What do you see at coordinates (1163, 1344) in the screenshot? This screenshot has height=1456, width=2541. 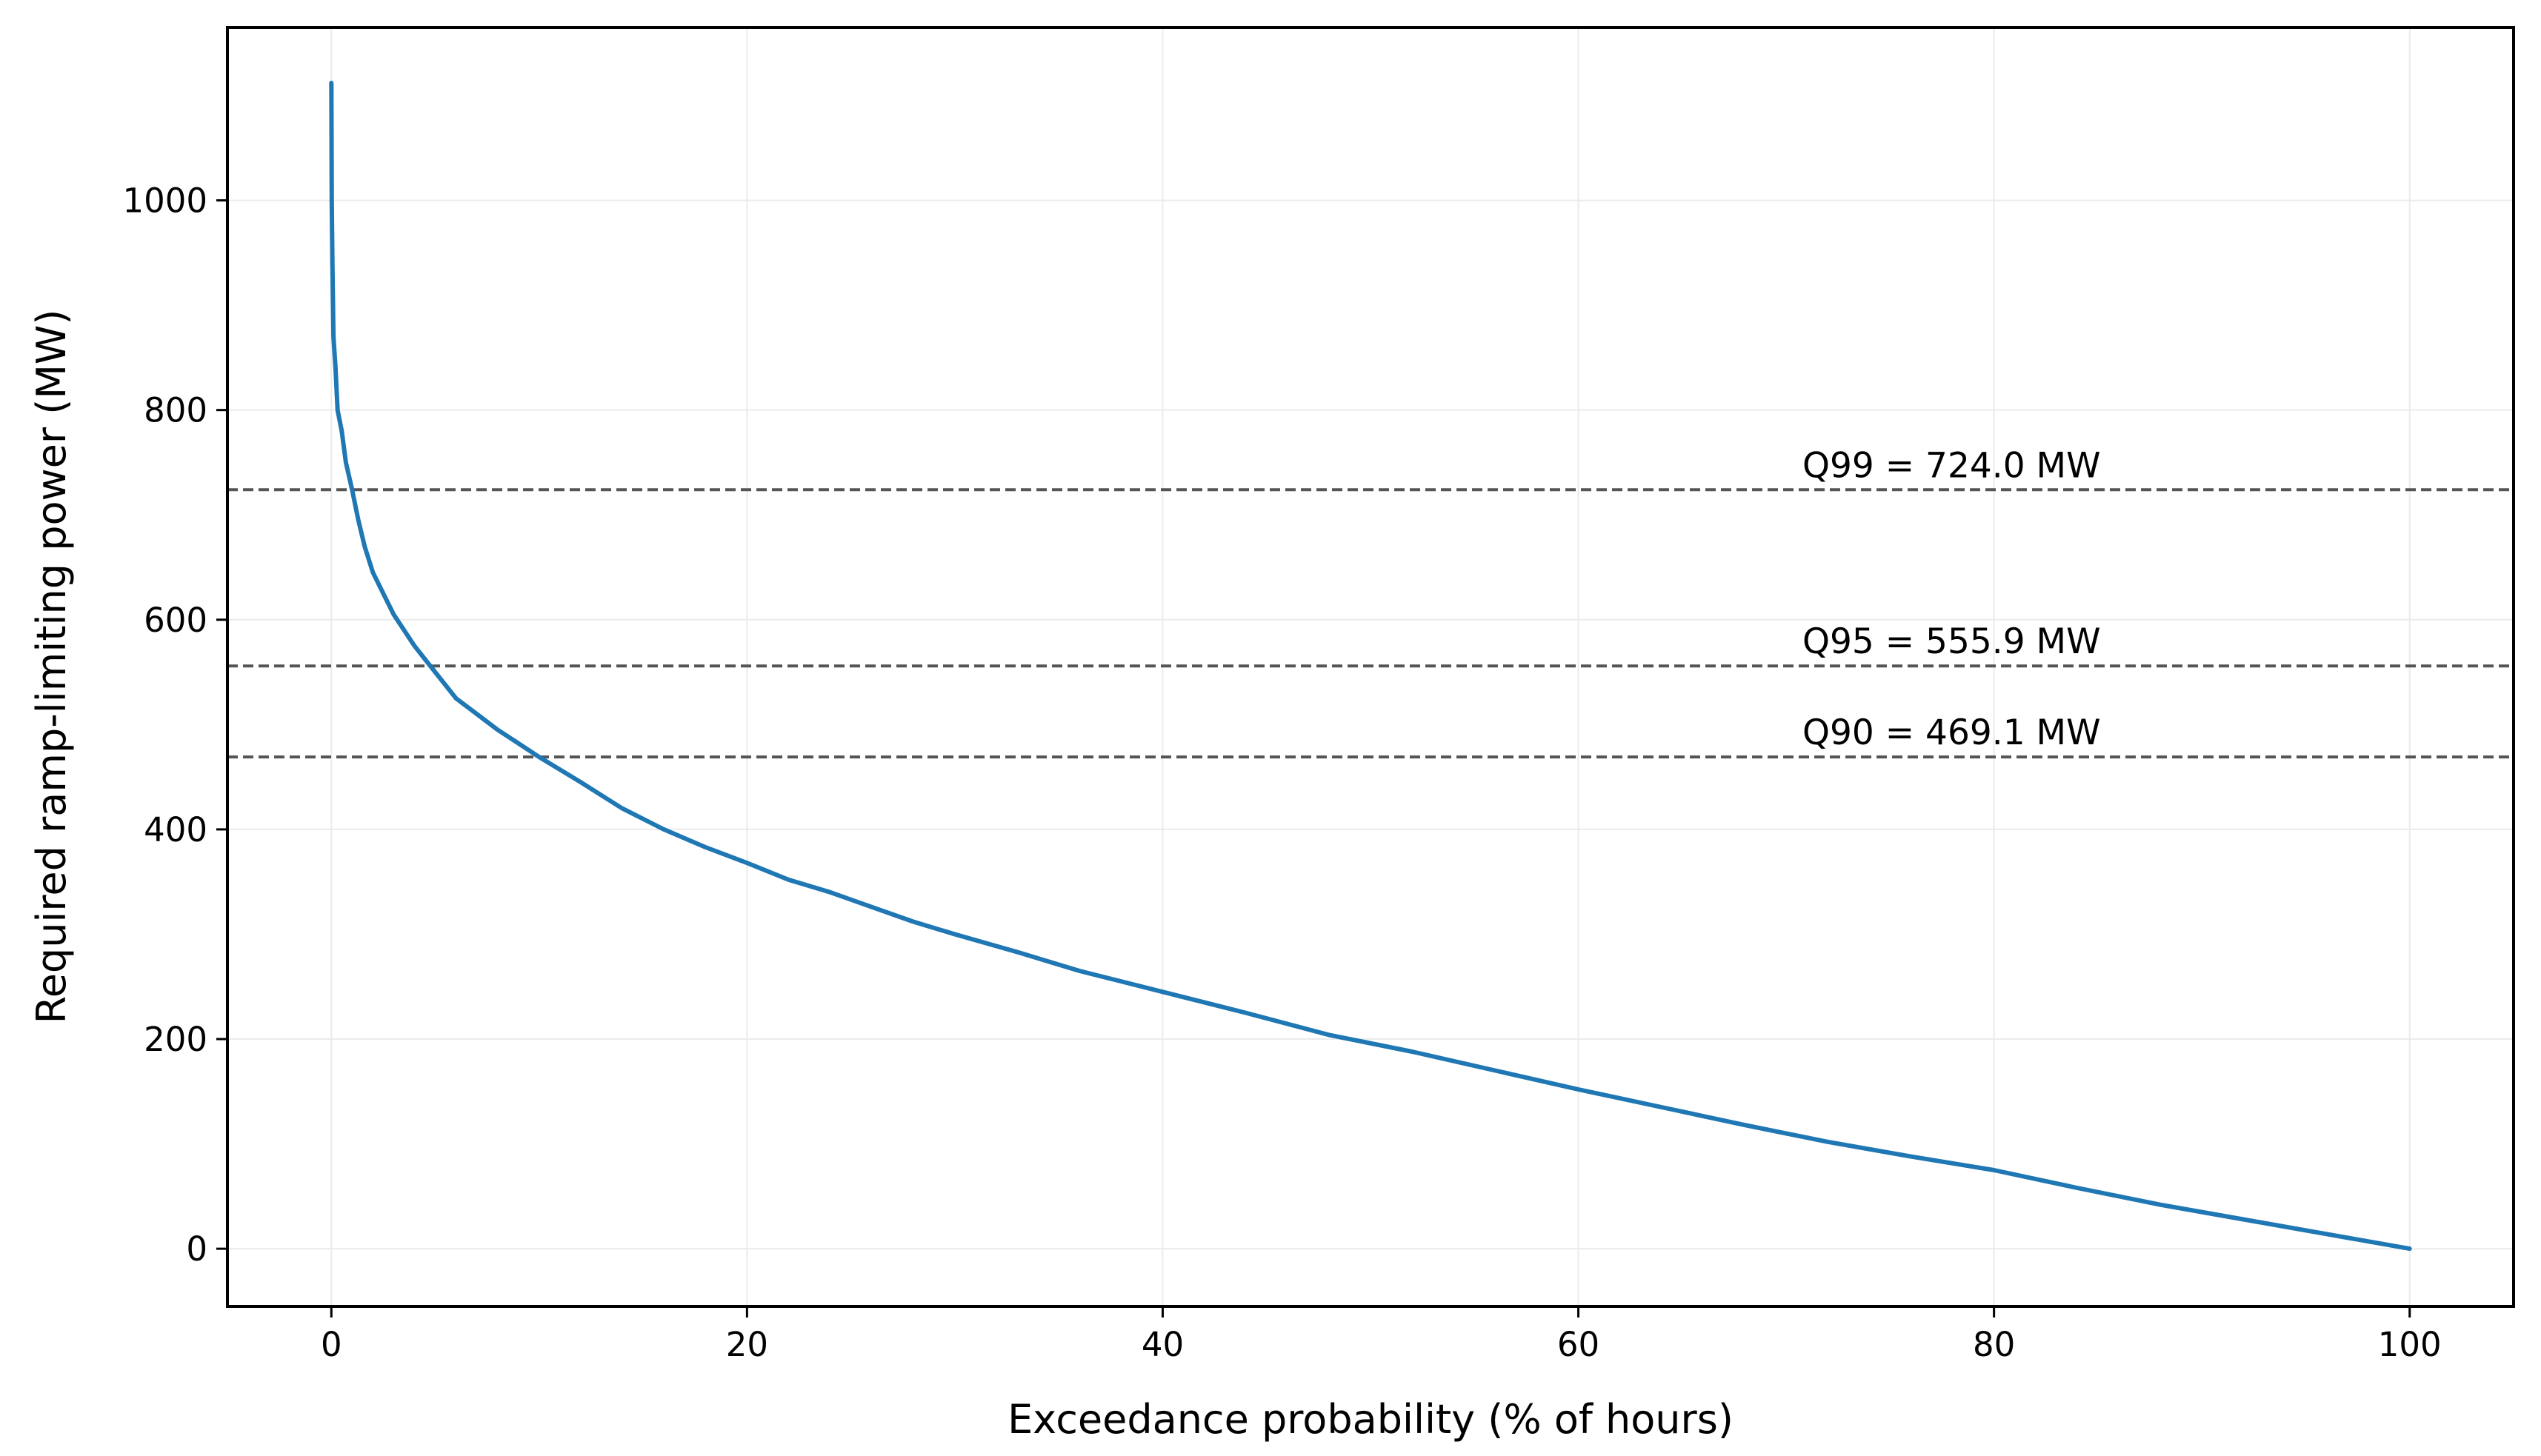 I see `x-tick-label: 40` at bounding box center [1163, 1344].